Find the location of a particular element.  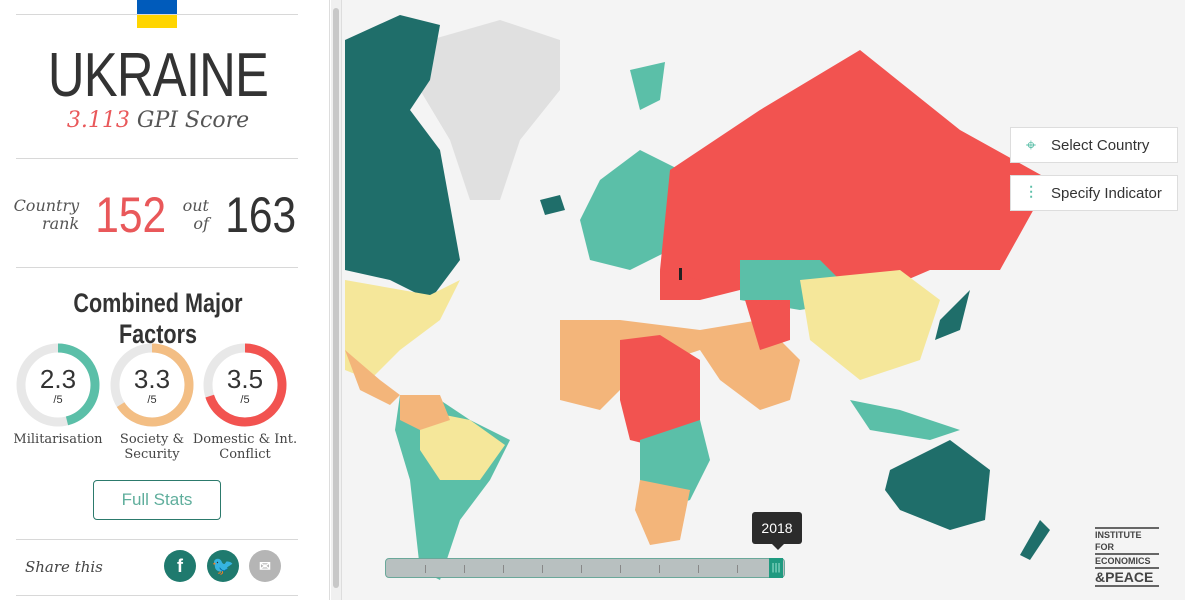

slider-handle: ||| is located at coordinates (776, 568).